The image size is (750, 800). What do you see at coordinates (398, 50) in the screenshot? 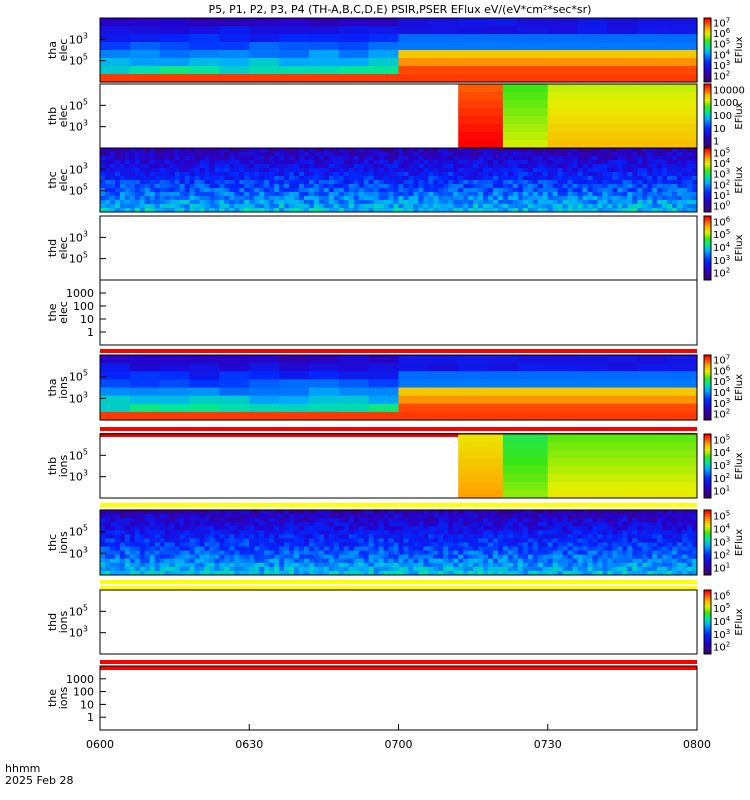
I see `panel-frame` at bounding box center [398, 50].